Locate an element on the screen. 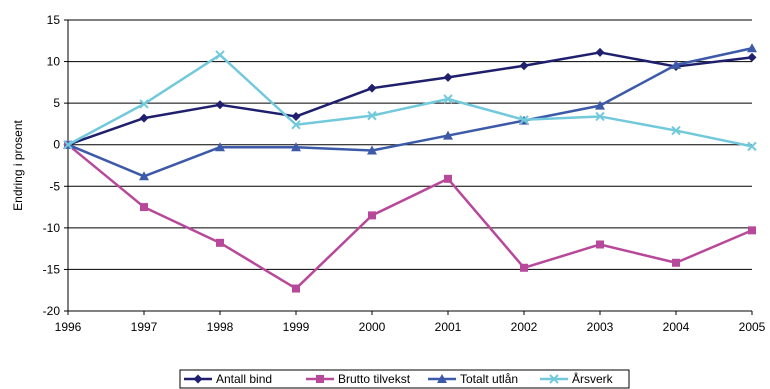  y-tick-label: 5 is located at coordinates (56, 103).